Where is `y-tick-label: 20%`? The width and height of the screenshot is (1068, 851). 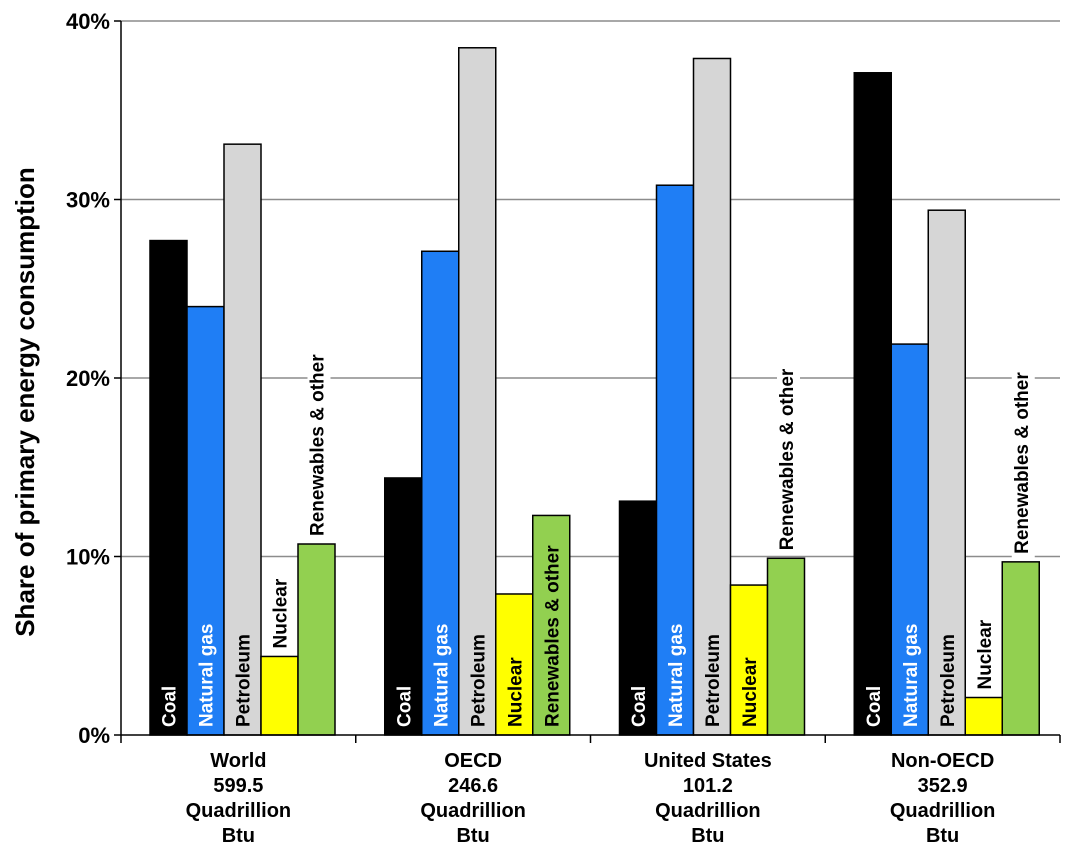
y-tick-label: 20% is located at coordinates (88, 378).